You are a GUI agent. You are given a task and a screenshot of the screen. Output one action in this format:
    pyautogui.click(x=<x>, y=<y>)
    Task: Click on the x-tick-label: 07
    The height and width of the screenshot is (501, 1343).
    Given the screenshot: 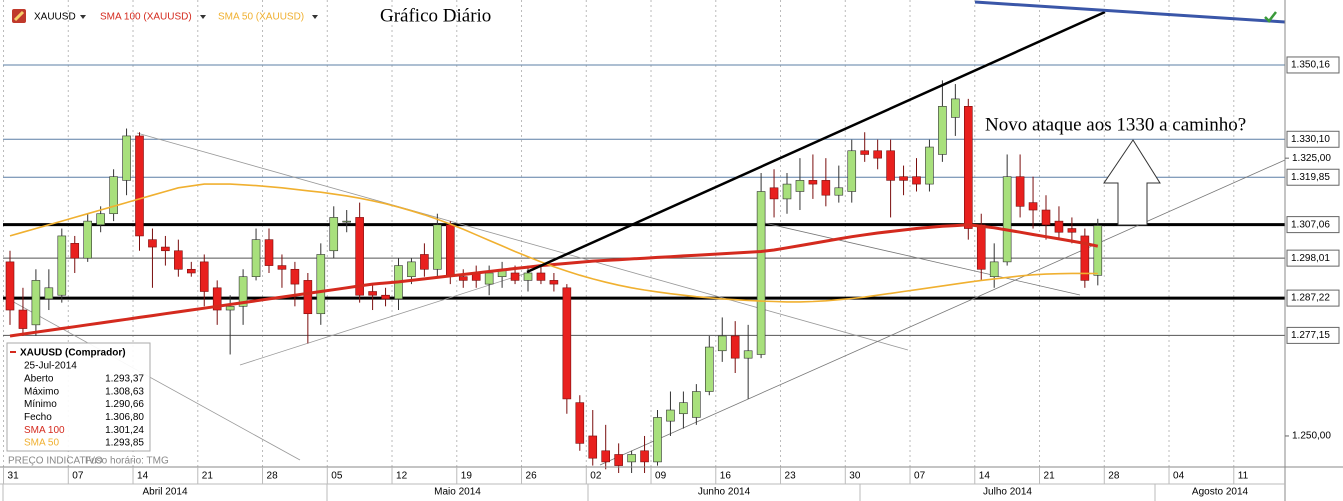 What is the action you would take?
    pyautogui.click(x=78, y=476)
    